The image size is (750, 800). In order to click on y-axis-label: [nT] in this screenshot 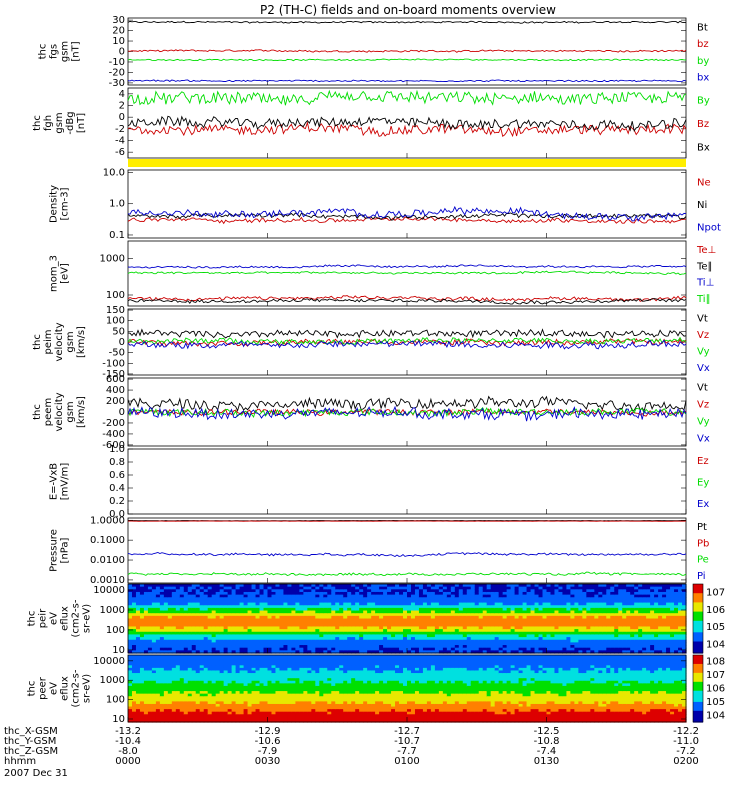, I will do `click(81, 123)`.